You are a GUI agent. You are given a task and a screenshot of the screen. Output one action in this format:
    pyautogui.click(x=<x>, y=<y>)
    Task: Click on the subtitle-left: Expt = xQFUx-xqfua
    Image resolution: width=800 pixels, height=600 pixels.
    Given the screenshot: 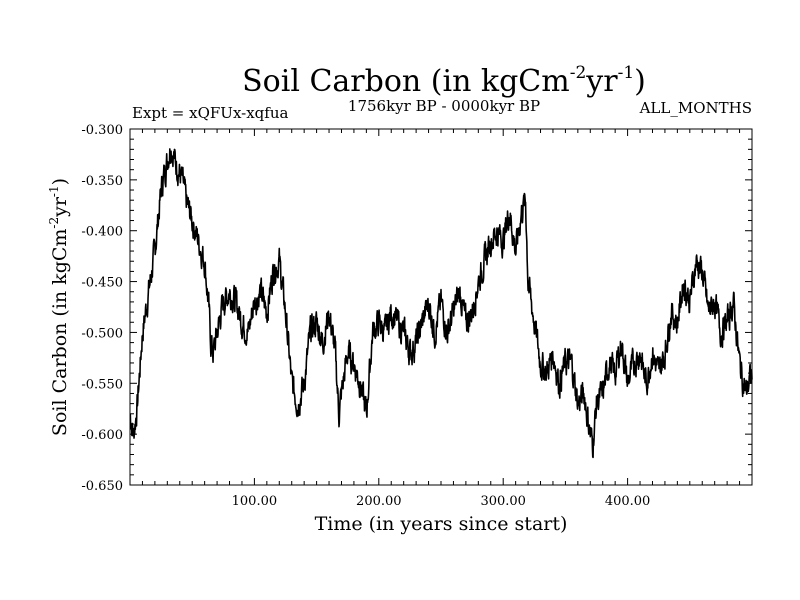 What is the action you would take?
    pyautogui.click(x=210, y=113)
    